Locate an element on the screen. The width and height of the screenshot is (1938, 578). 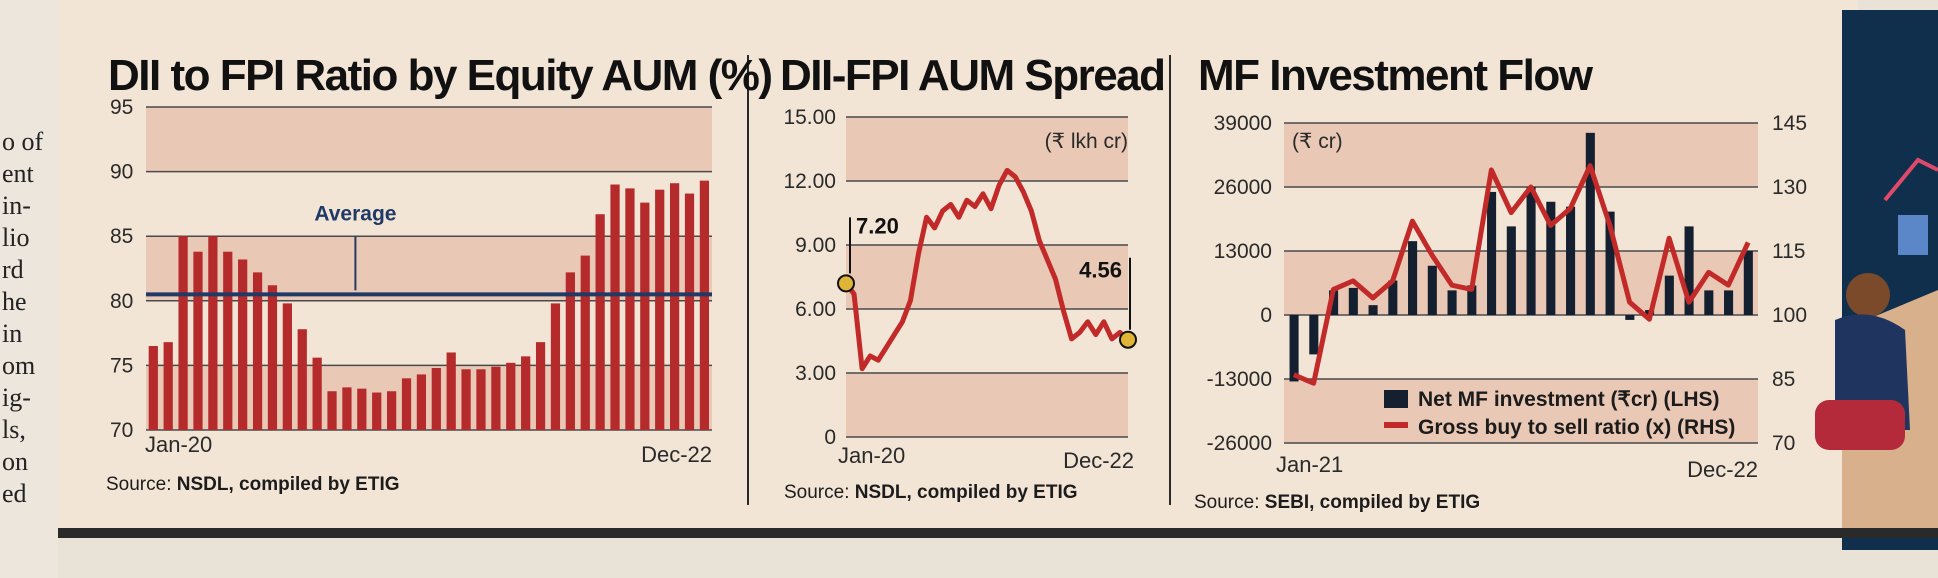
chart1-source: Source: NSDL, compiled by ETIG is located at coordinates (253, 484).